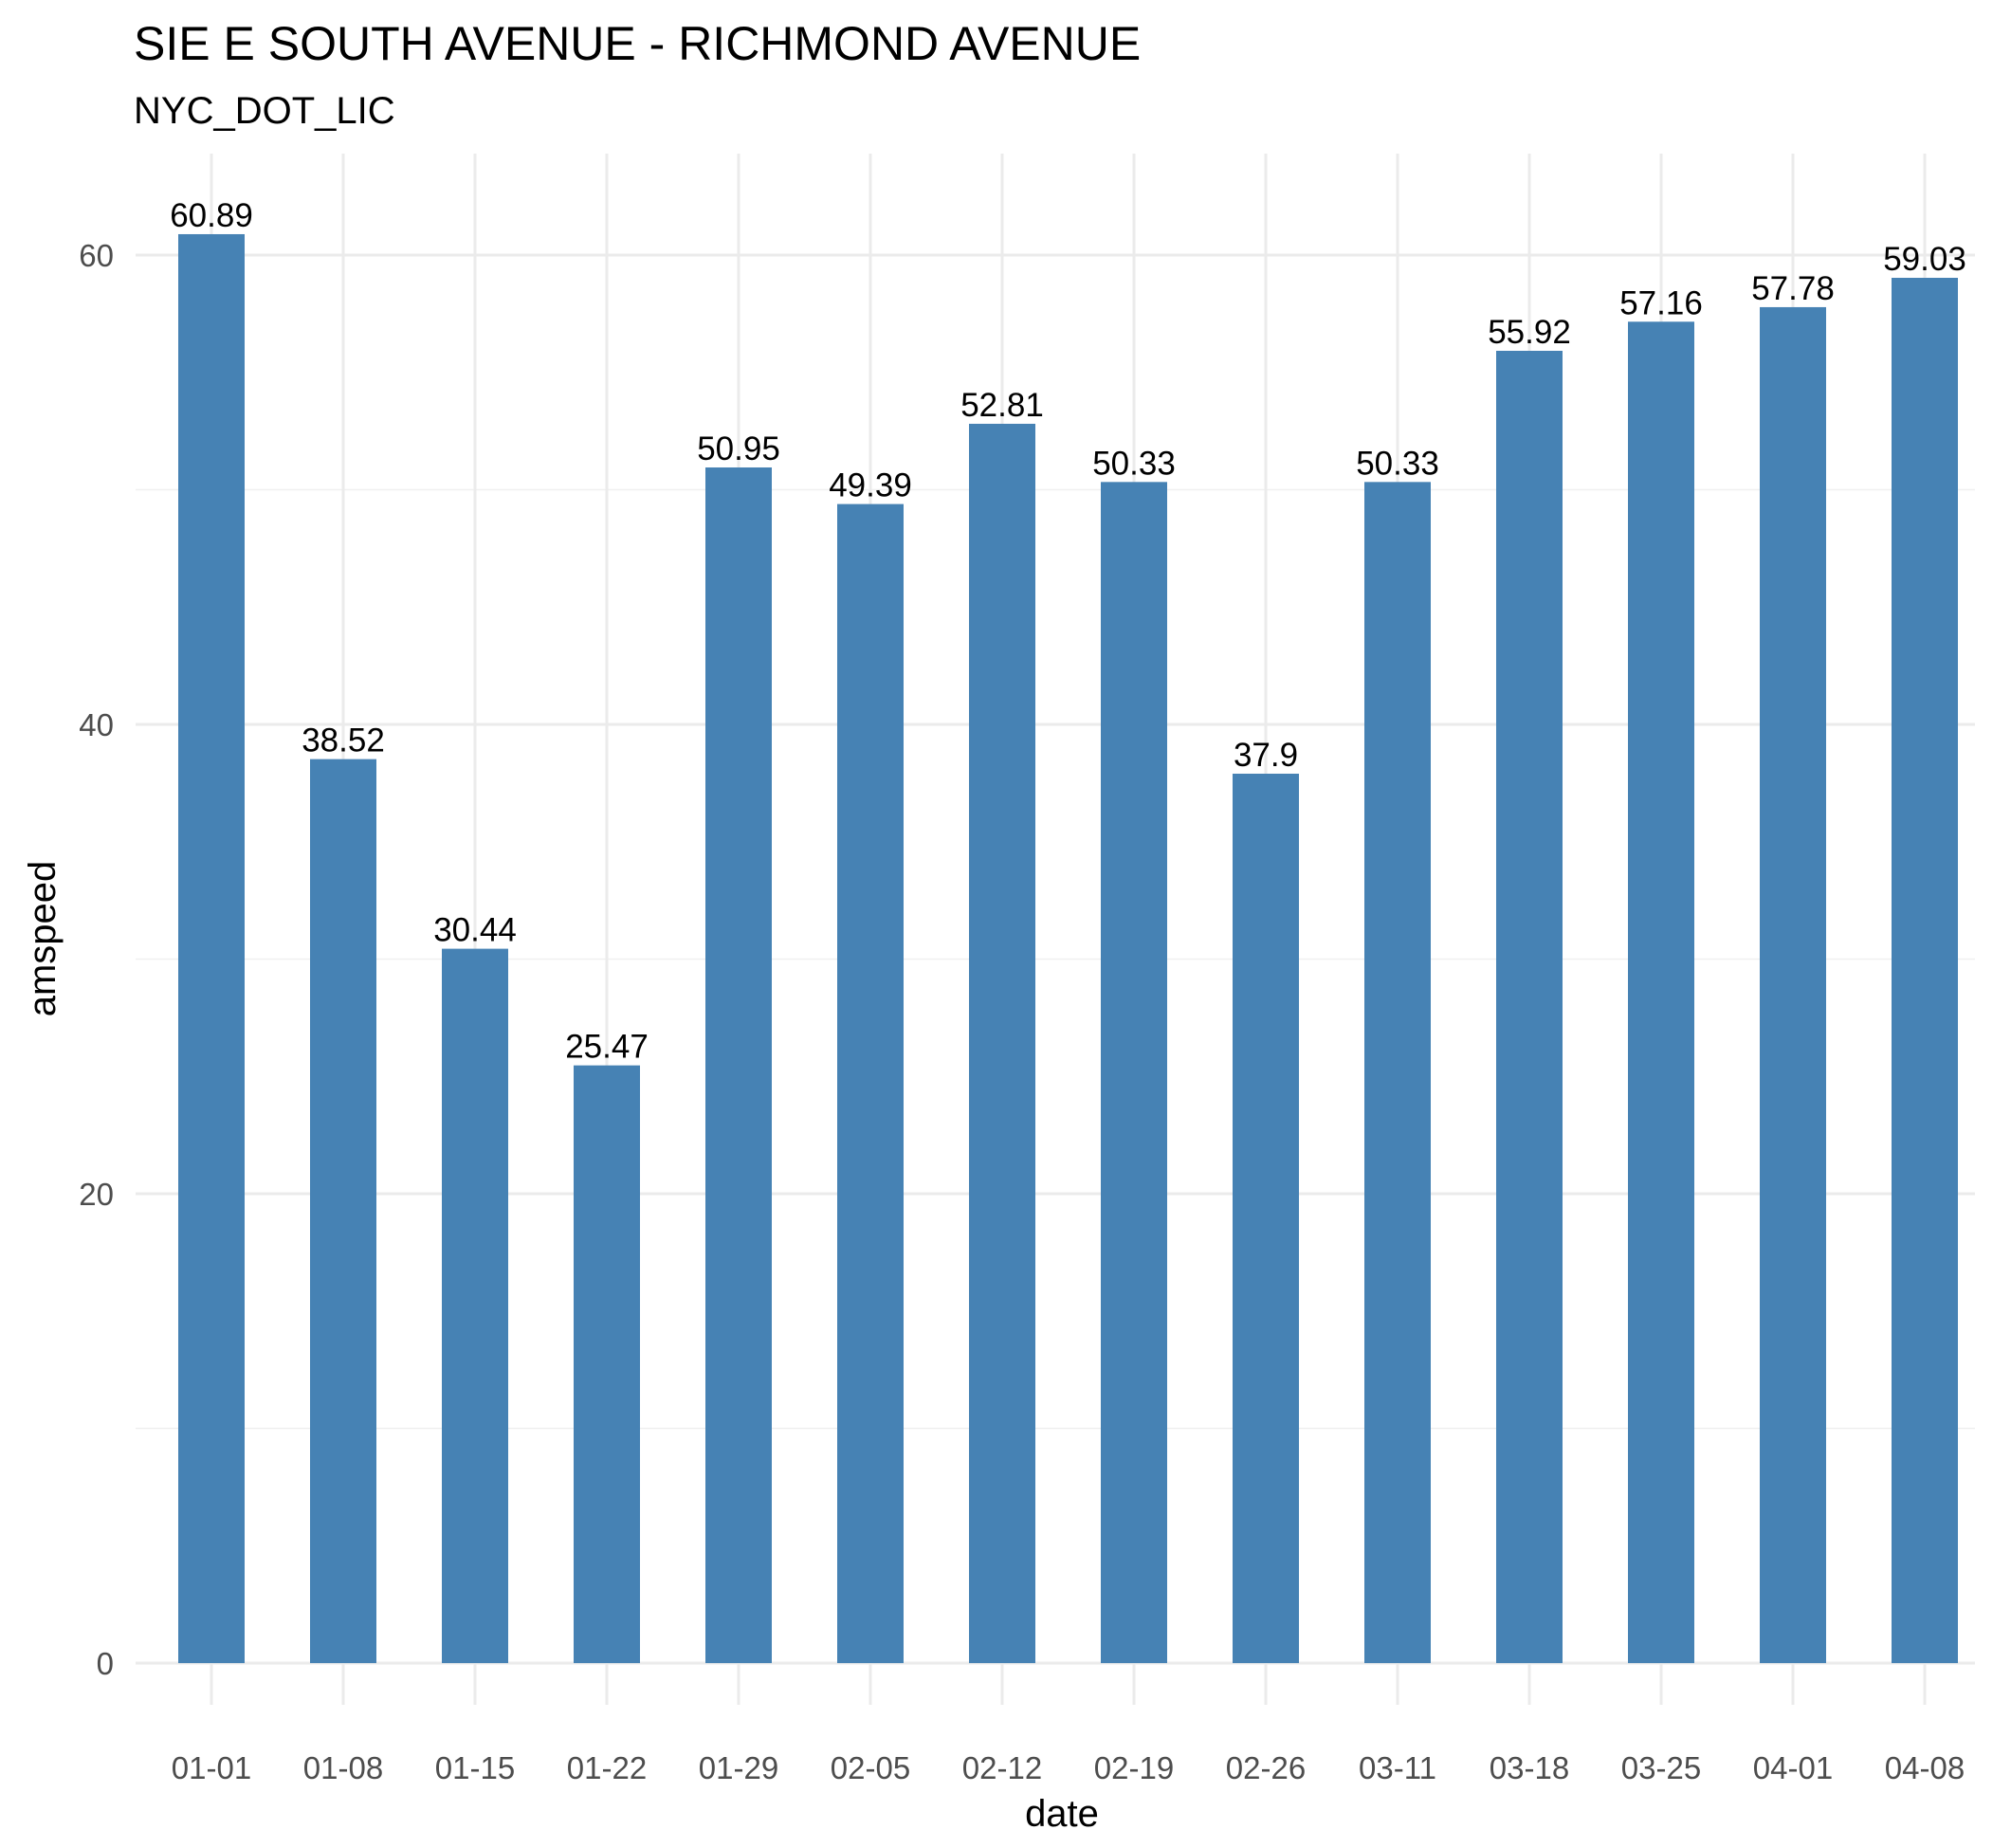 The height and width of the screenshot is (1848, 2011). I want to click on bar-value-label: 50.95, so click(739, 448).